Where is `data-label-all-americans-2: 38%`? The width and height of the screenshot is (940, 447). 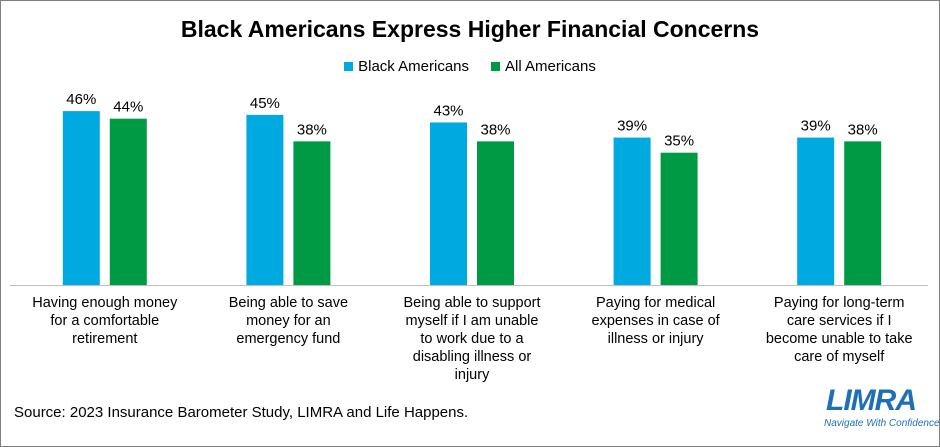 data-label-all-americans-2: 38% is located at coordinates (495, 129).